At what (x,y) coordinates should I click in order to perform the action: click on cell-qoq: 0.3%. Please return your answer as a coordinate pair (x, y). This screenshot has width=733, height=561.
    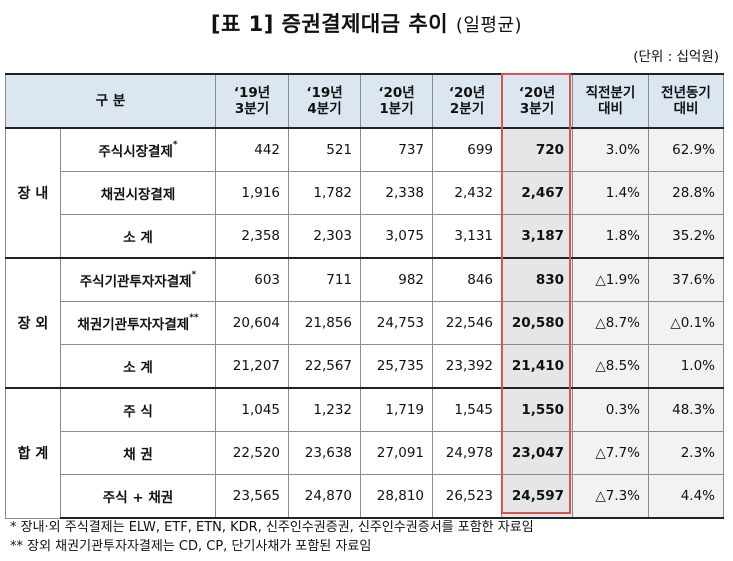
    Looking at the image, I should click on (611, 409).